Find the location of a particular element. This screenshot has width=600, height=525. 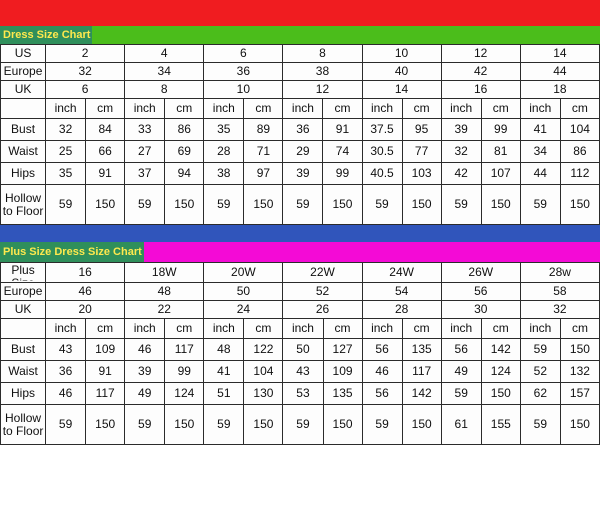

plus-unit-cm-6: cm is located at coordinates (500, 328).